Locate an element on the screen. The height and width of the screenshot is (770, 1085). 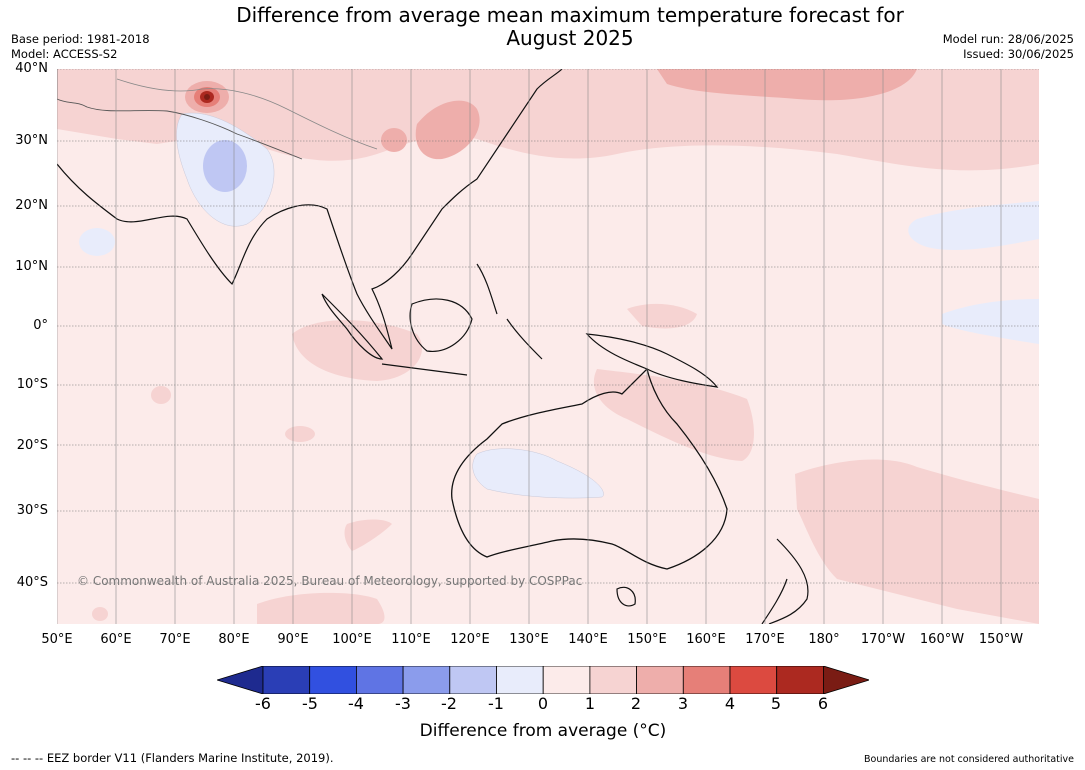
lat-label: 20°S is located at coordinates (32, 445).